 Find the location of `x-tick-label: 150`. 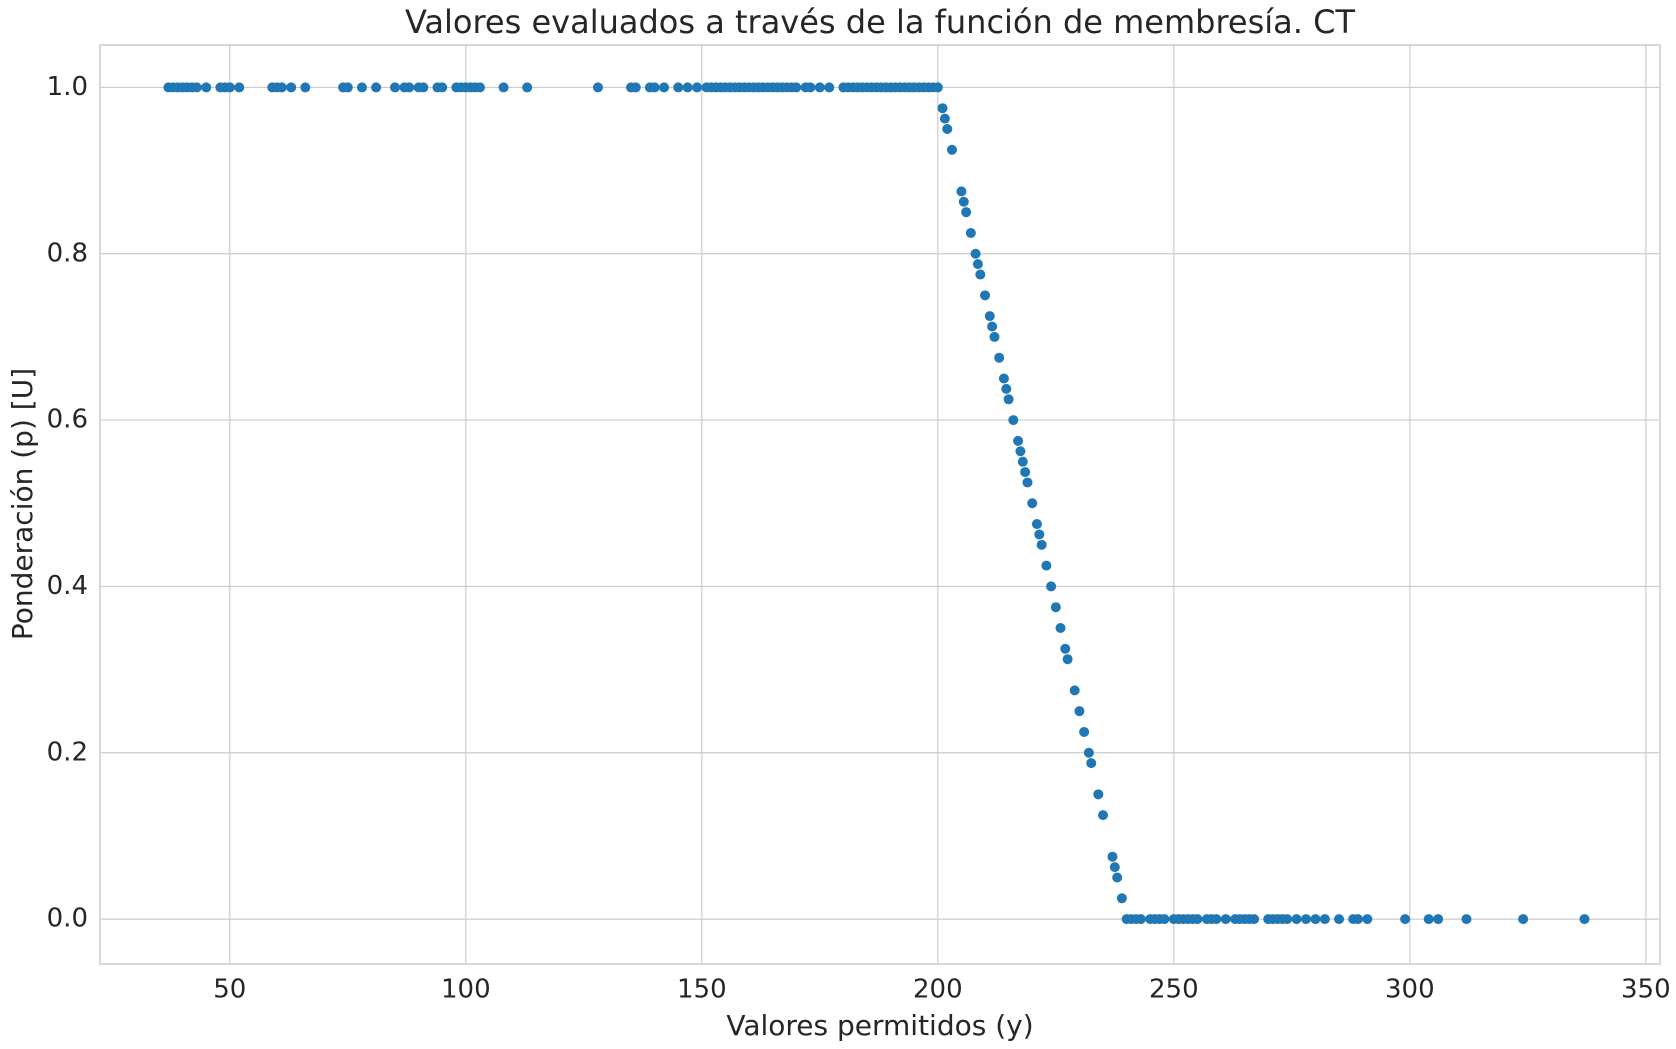

x-tick-label: 150 is located at coordinates (702, 990).